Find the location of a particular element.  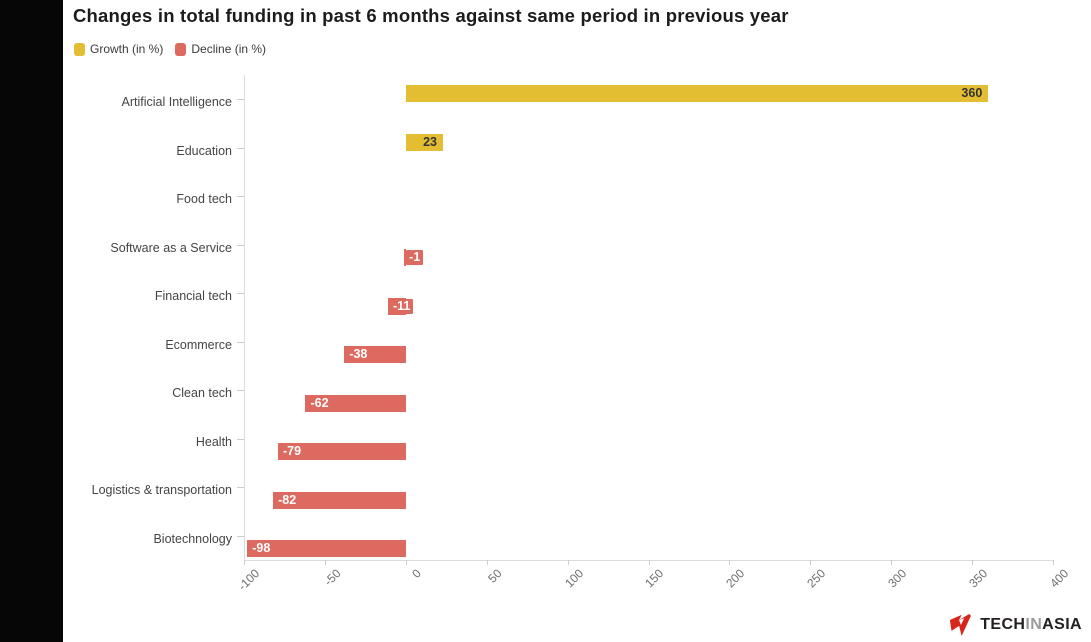

x-axis-tick-label: -50 is located at coordinates (332, 577).